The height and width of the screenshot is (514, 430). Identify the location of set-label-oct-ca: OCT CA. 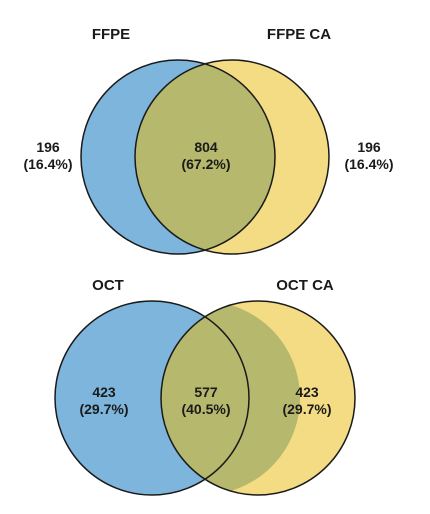
(305, 285).